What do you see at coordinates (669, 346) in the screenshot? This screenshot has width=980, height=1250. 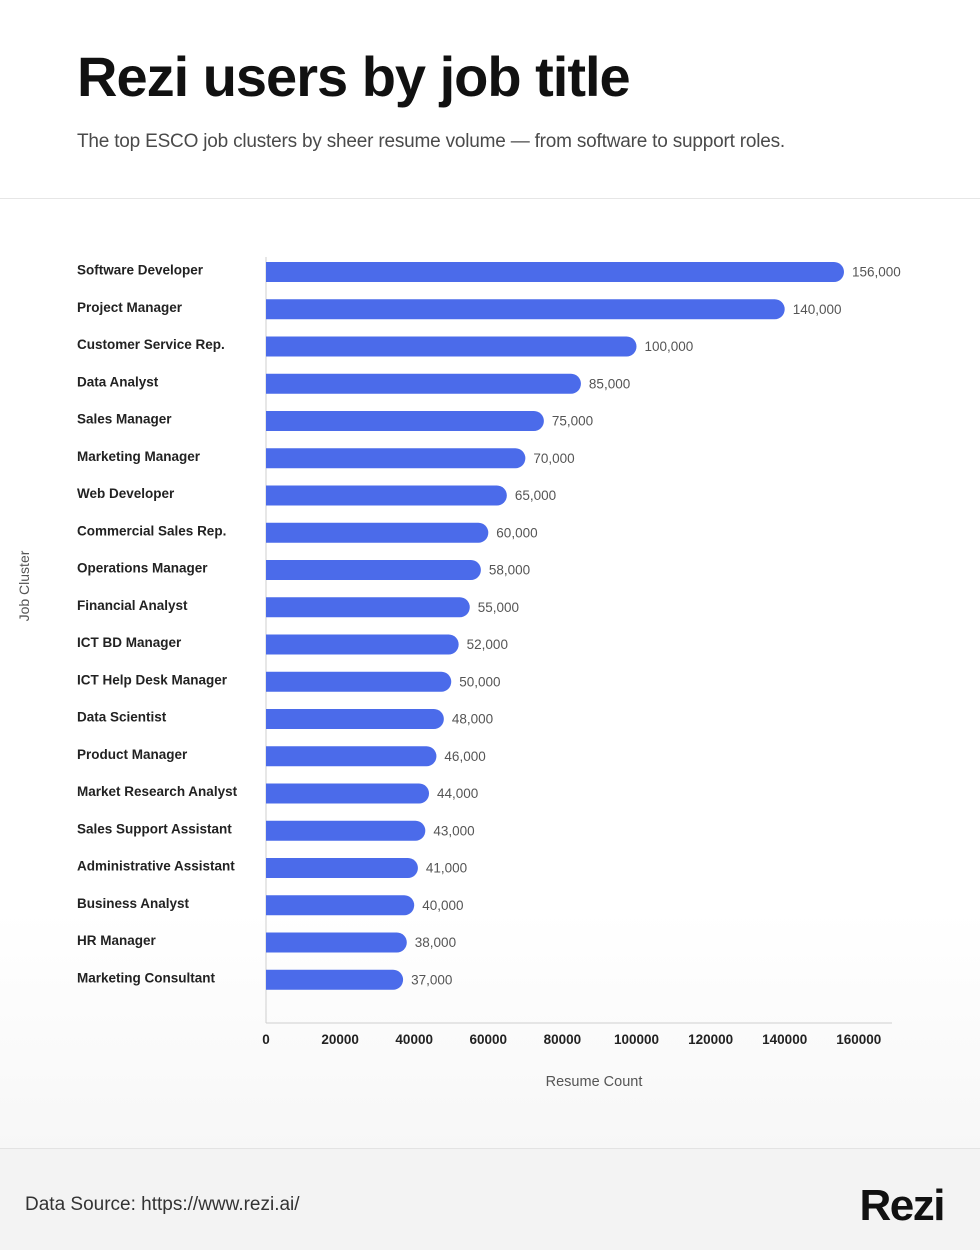 I see `value-label: 100,000` at bounding box center [669, 346].